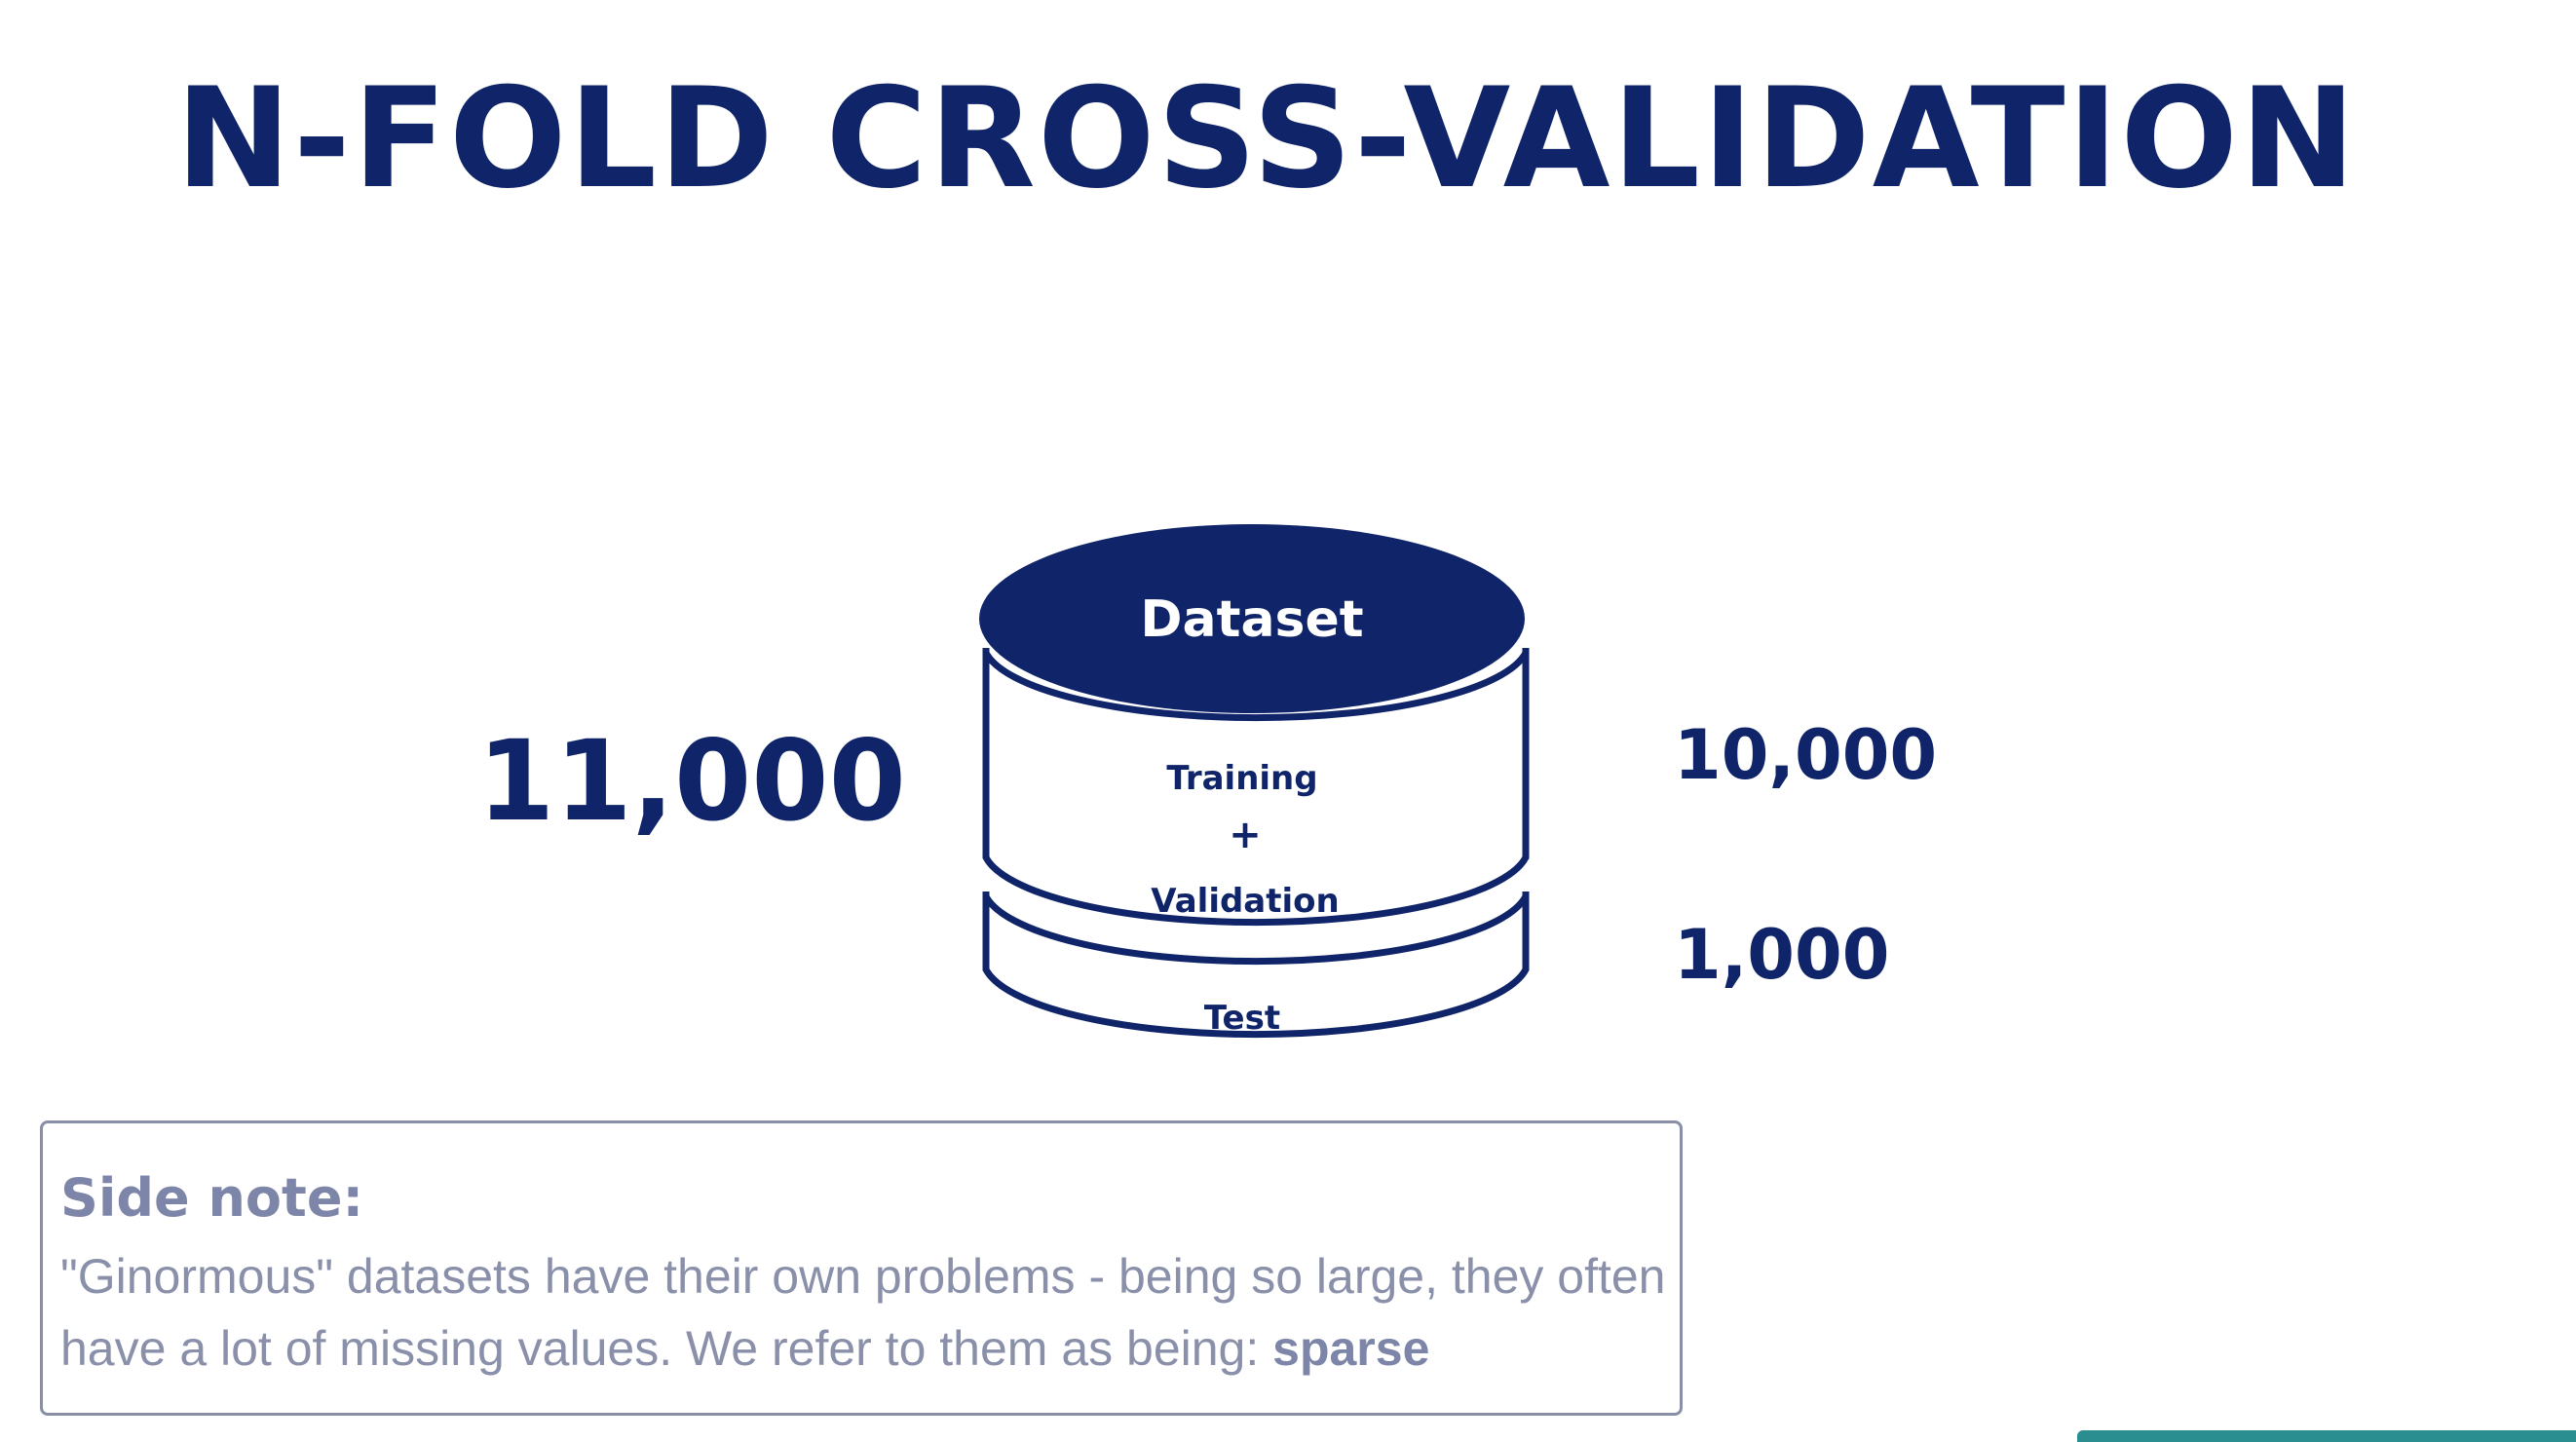  What do you see at coordinates (1245, 835) in the screenshot?
I see `plus-label: +` at bounding box center [1245, 835].